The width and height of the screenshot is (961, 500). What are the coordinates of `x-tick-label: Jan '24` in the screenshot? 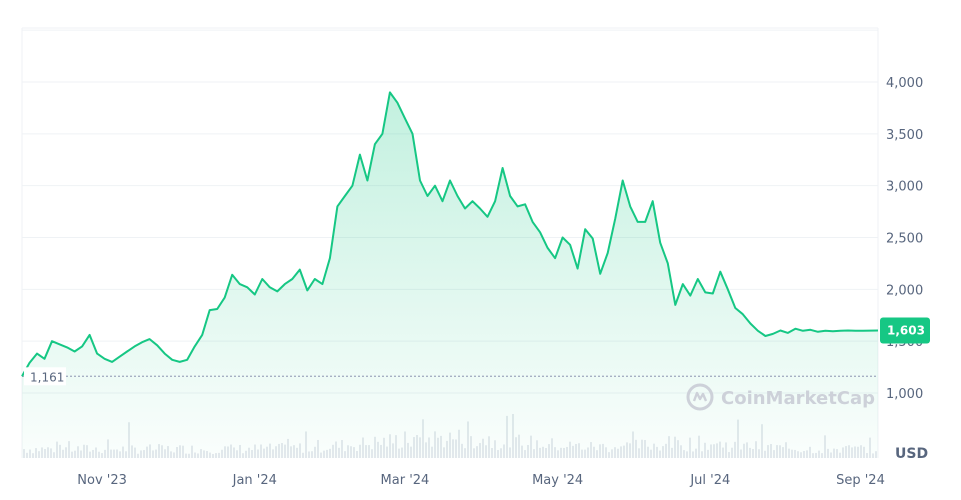 It's located at (254, 480).